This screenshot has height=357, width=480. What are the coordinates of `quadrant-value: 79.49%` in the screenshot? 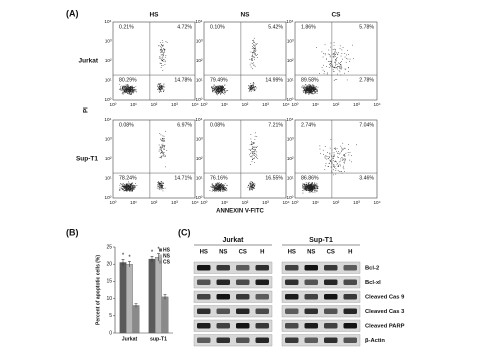 It's located at (219, 80).